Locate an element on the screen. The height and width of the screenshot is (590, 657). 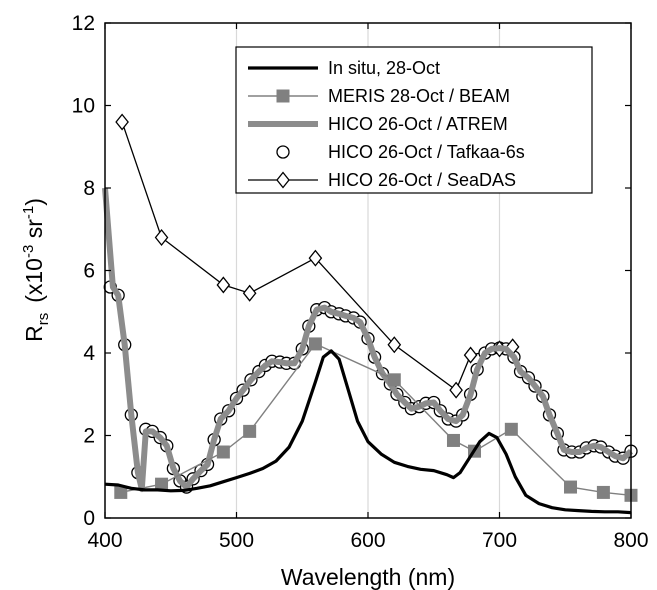
y-tick-label: 4 is located at coordinates (89, 353).